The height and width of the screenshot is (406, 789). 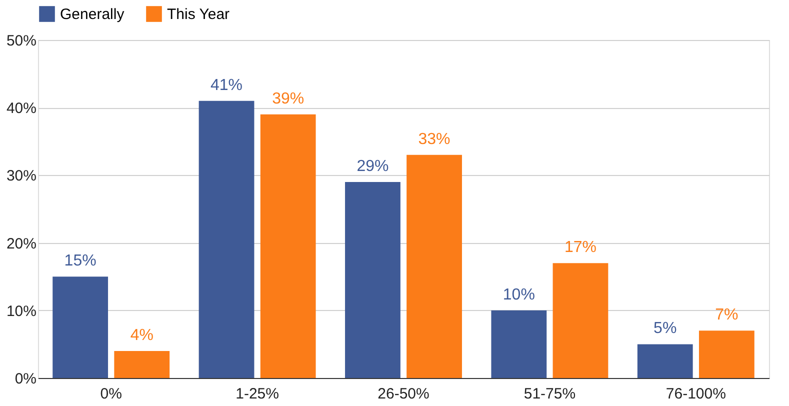 What do you see at coordinates (21, 311) in the screenshot?
I see `y-tick-label: 10%` at bounding box center [21, 311].